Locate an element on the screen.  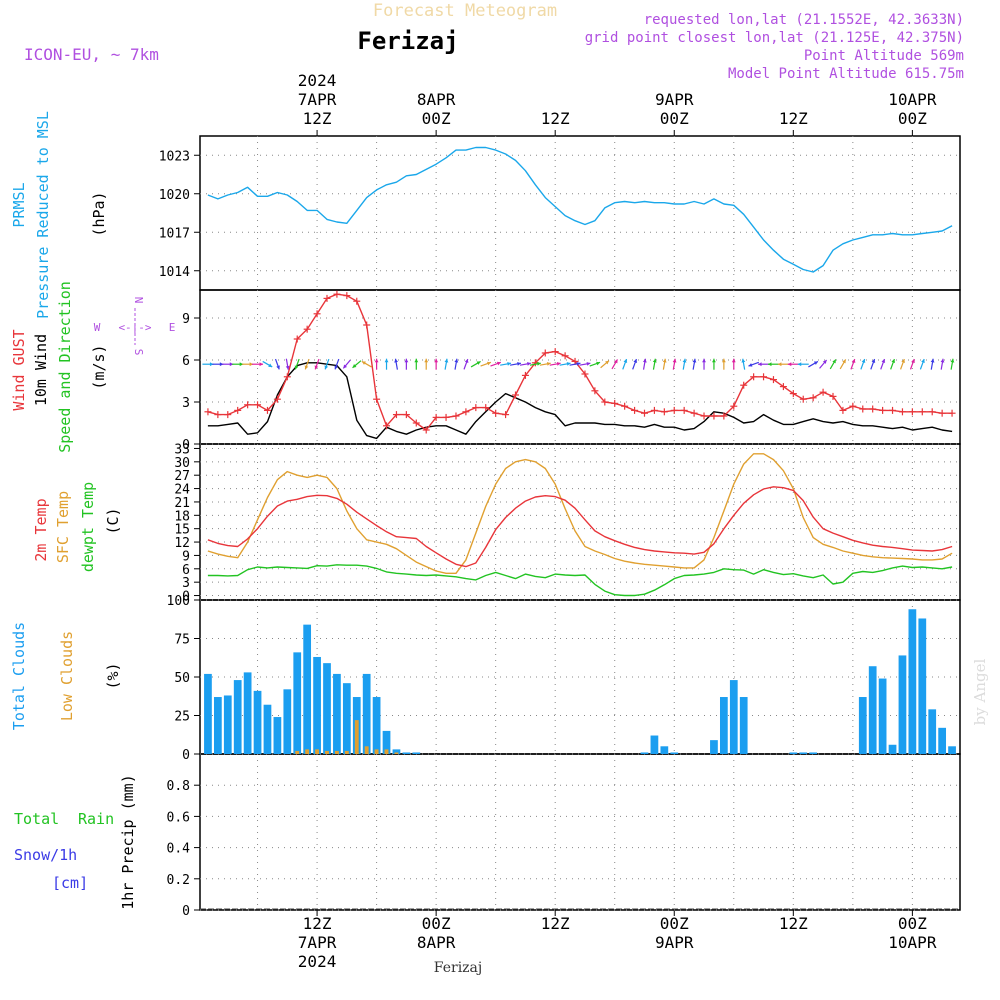
bottom-time-label: 12Z is located at coordinates (317, 923).